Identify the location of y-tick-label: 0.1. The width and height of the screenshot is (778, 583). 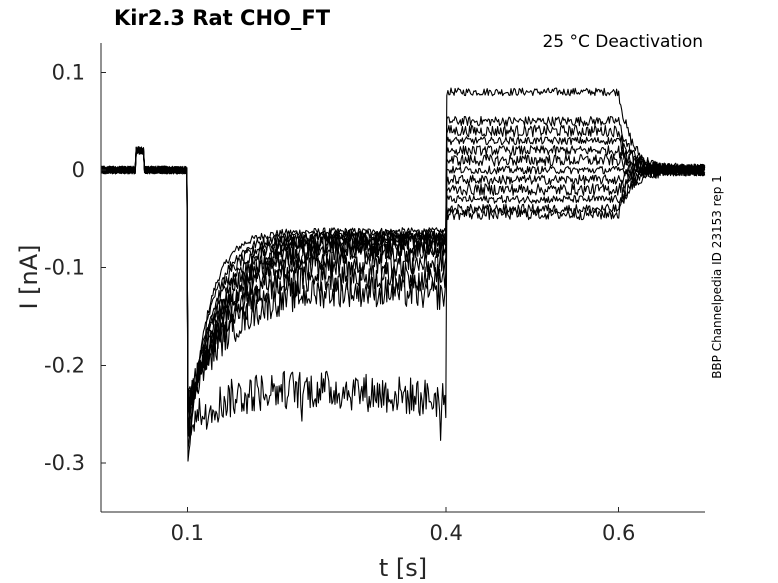
(68, 72).